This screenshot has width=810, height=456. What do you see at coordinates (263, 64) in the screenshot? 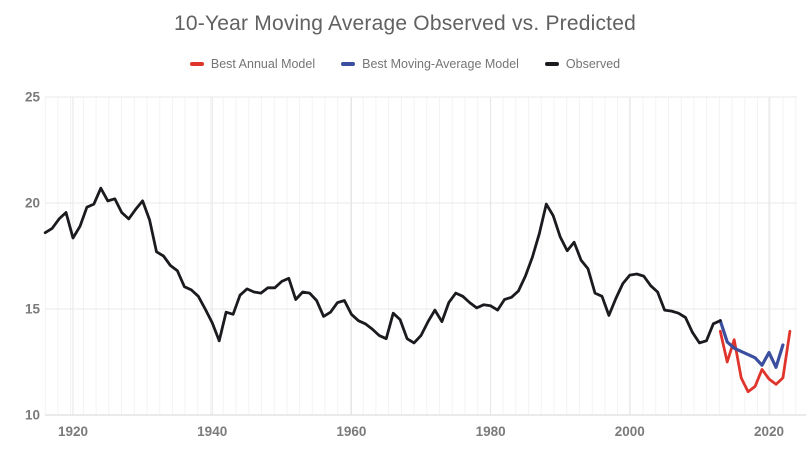
I see `legend-label-best-annual-model: Best Annual Model` at bounding box center [263, 64].